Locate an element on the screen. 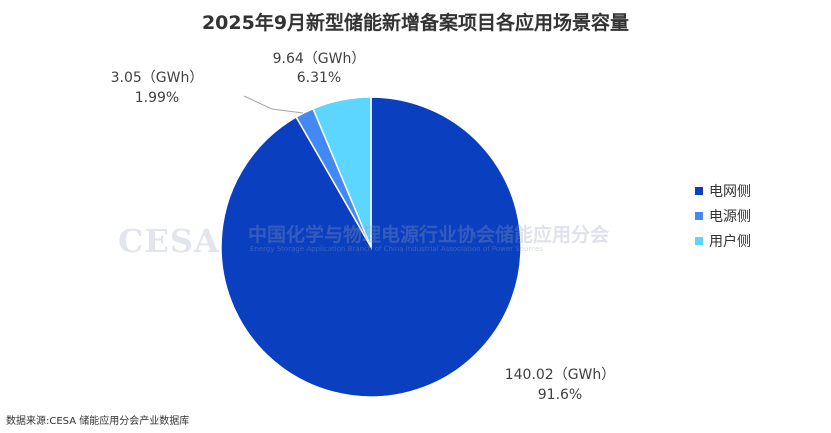 Image resolution: width=831 pixels, height=433 pixels. legend-item-source: 电源侧 is located at coordinates (723, 215).